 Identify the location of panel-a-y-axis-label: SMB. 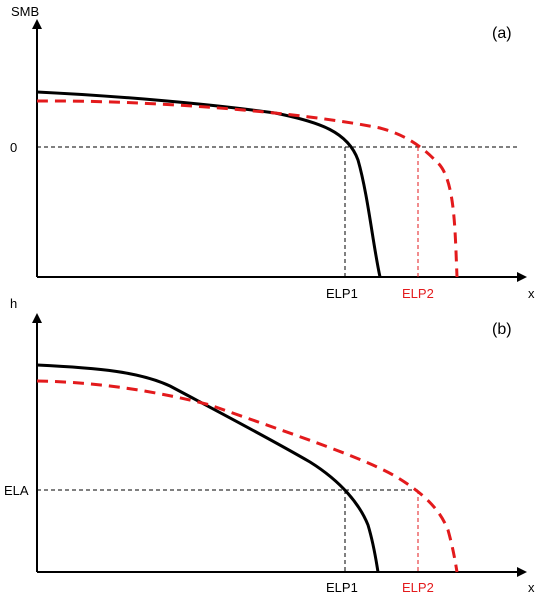
(25, 11).